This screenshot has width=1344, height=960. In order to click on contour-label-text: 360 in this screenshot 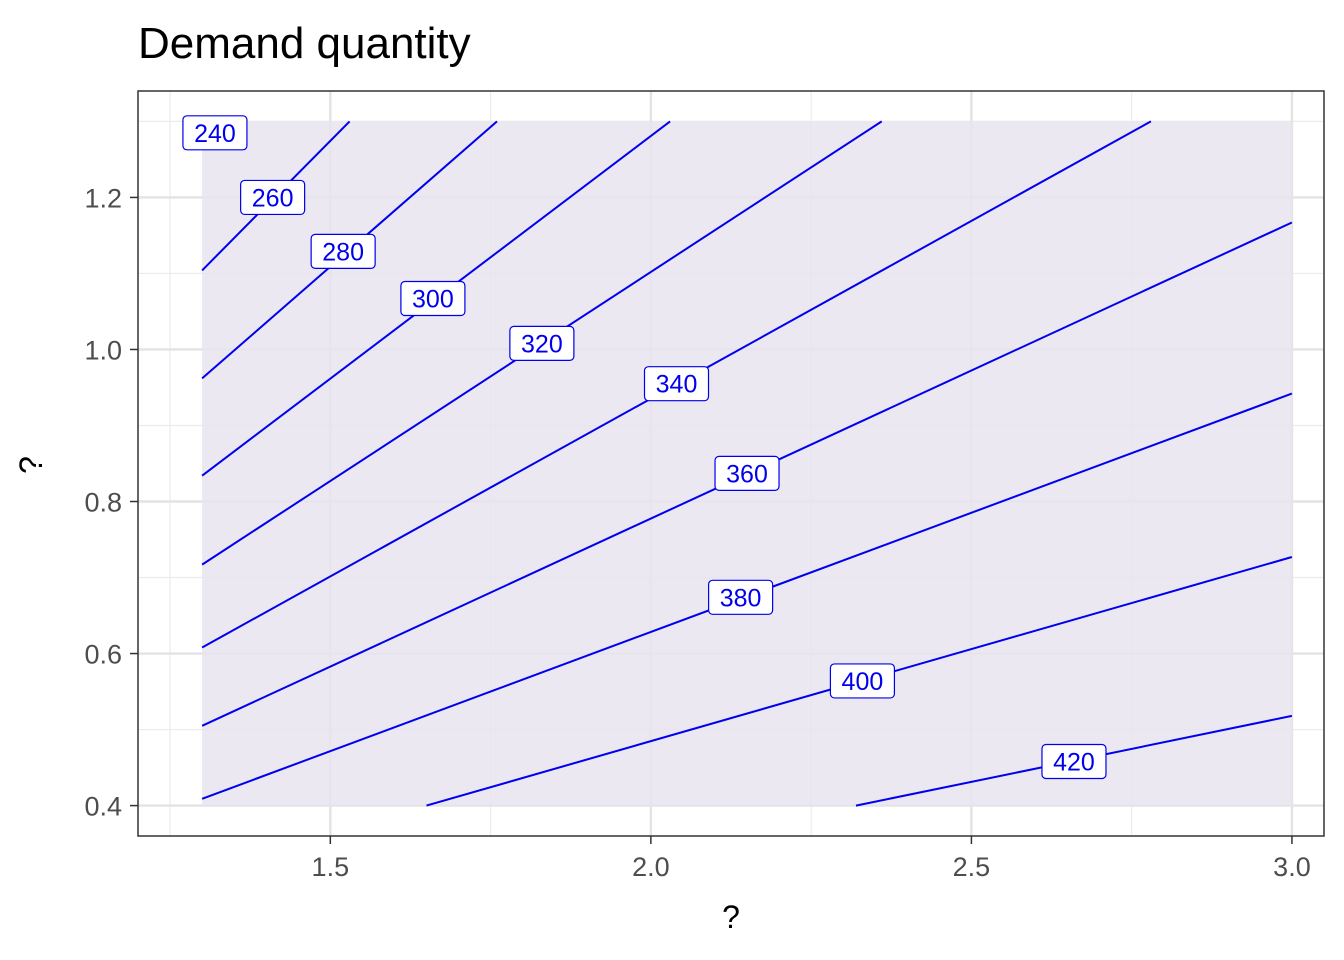, I will do `click(747, 474)`.